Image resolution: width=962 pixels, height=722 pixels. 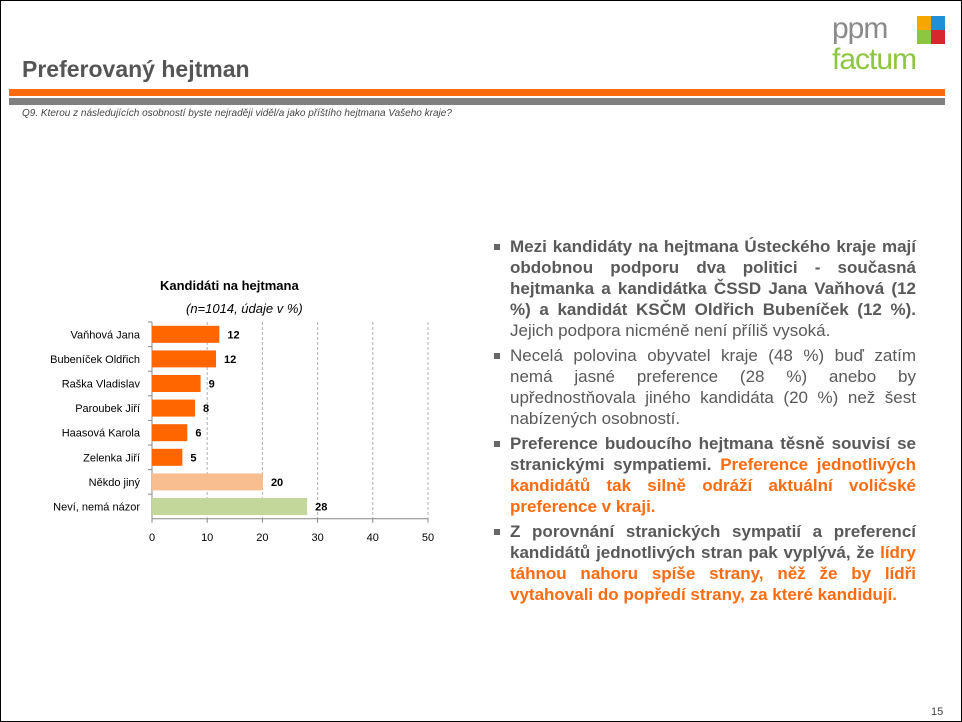 I want to click on category-label: Zelenka Jiří, so click(x=111, y=458).